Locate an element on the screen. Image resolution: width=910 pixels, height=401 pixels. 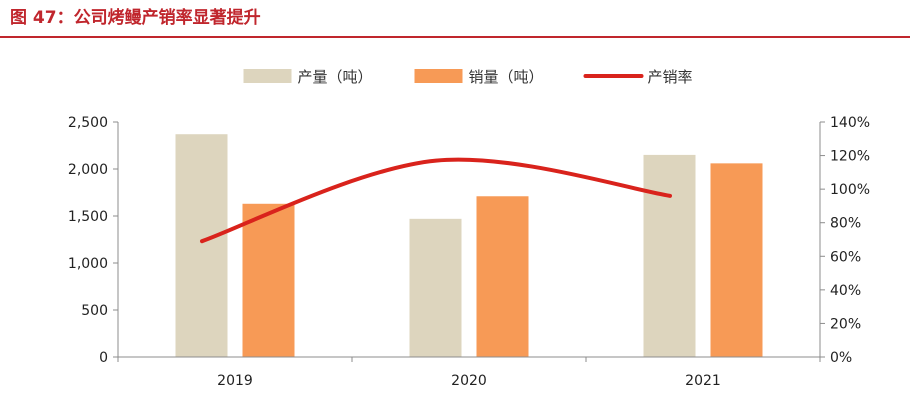
right-tick-label: 100% is located at coordinates (850, 190).